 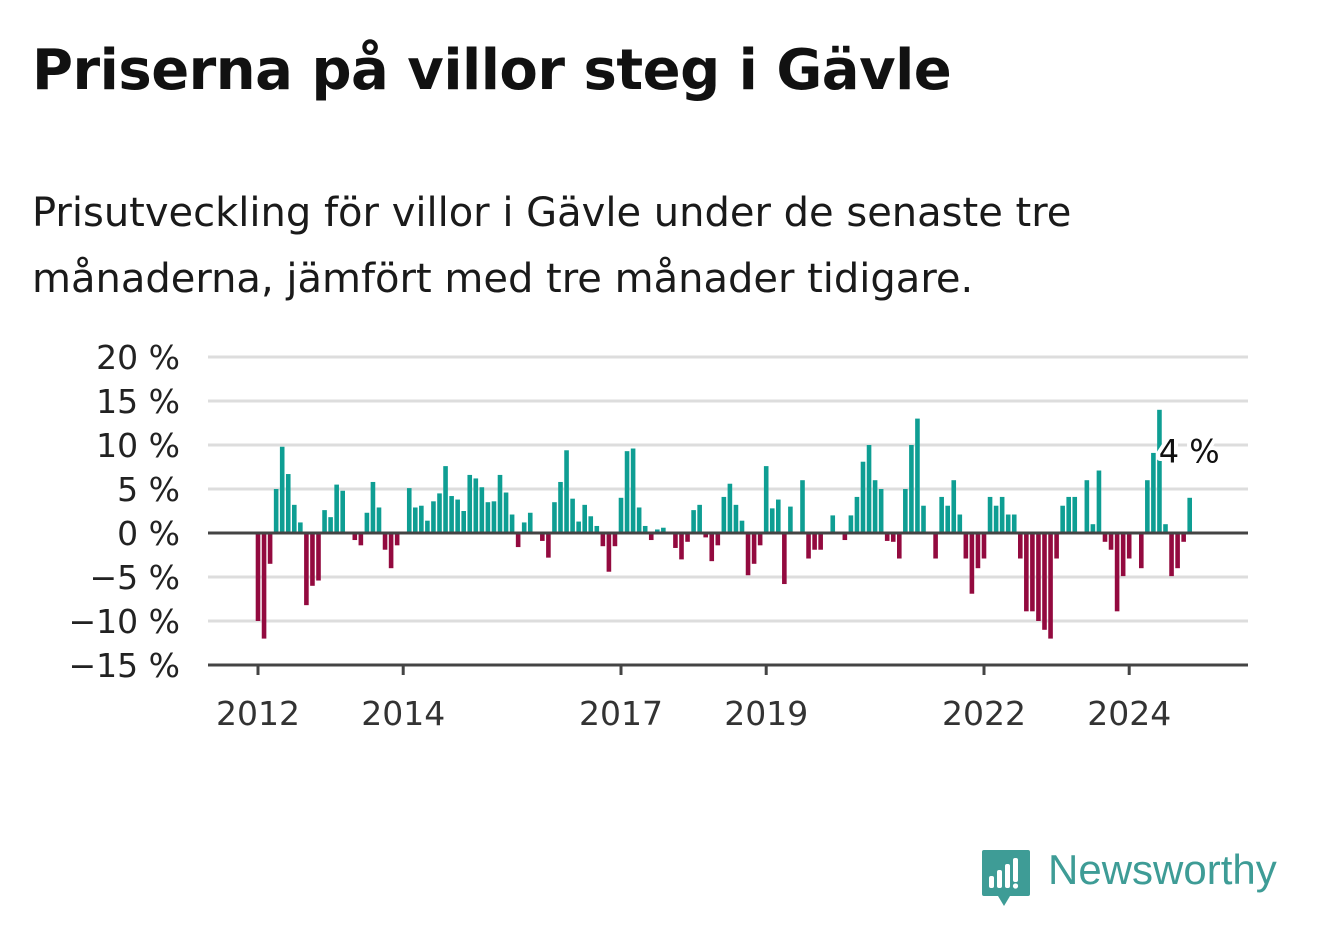 I want to click on x-tick-label: 2019, so click(x=766, y=713).